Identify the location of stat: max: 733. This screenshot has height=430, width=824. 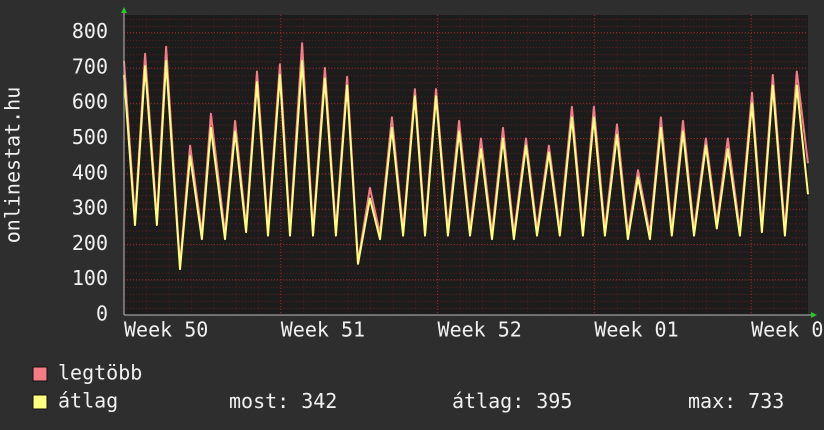
(736, 401).